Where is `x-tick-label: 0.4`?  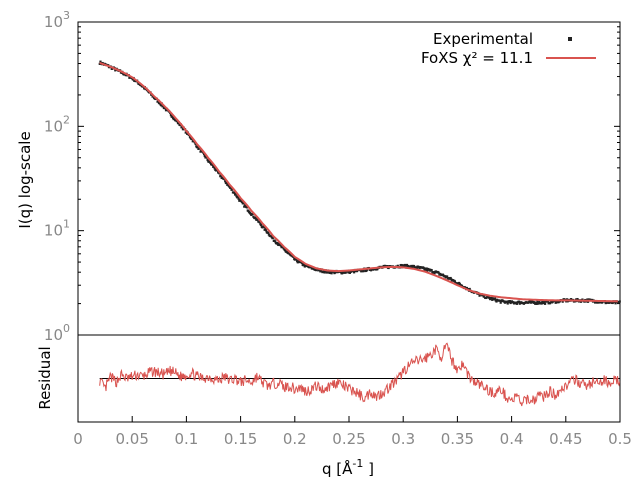
x-tick-label: 0.4 is located at coordinates (512, 439).